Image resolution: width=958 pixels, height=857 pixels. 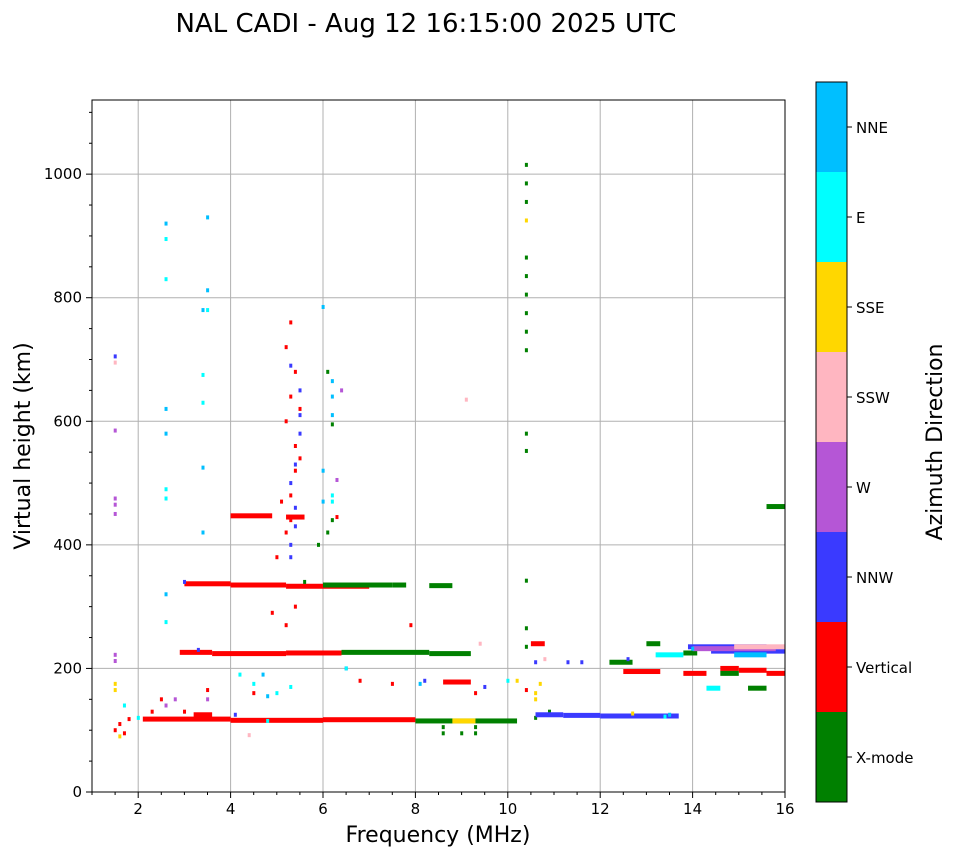 I want to click on colorbar-tick-label: NNE, so click(x=872, y=128).